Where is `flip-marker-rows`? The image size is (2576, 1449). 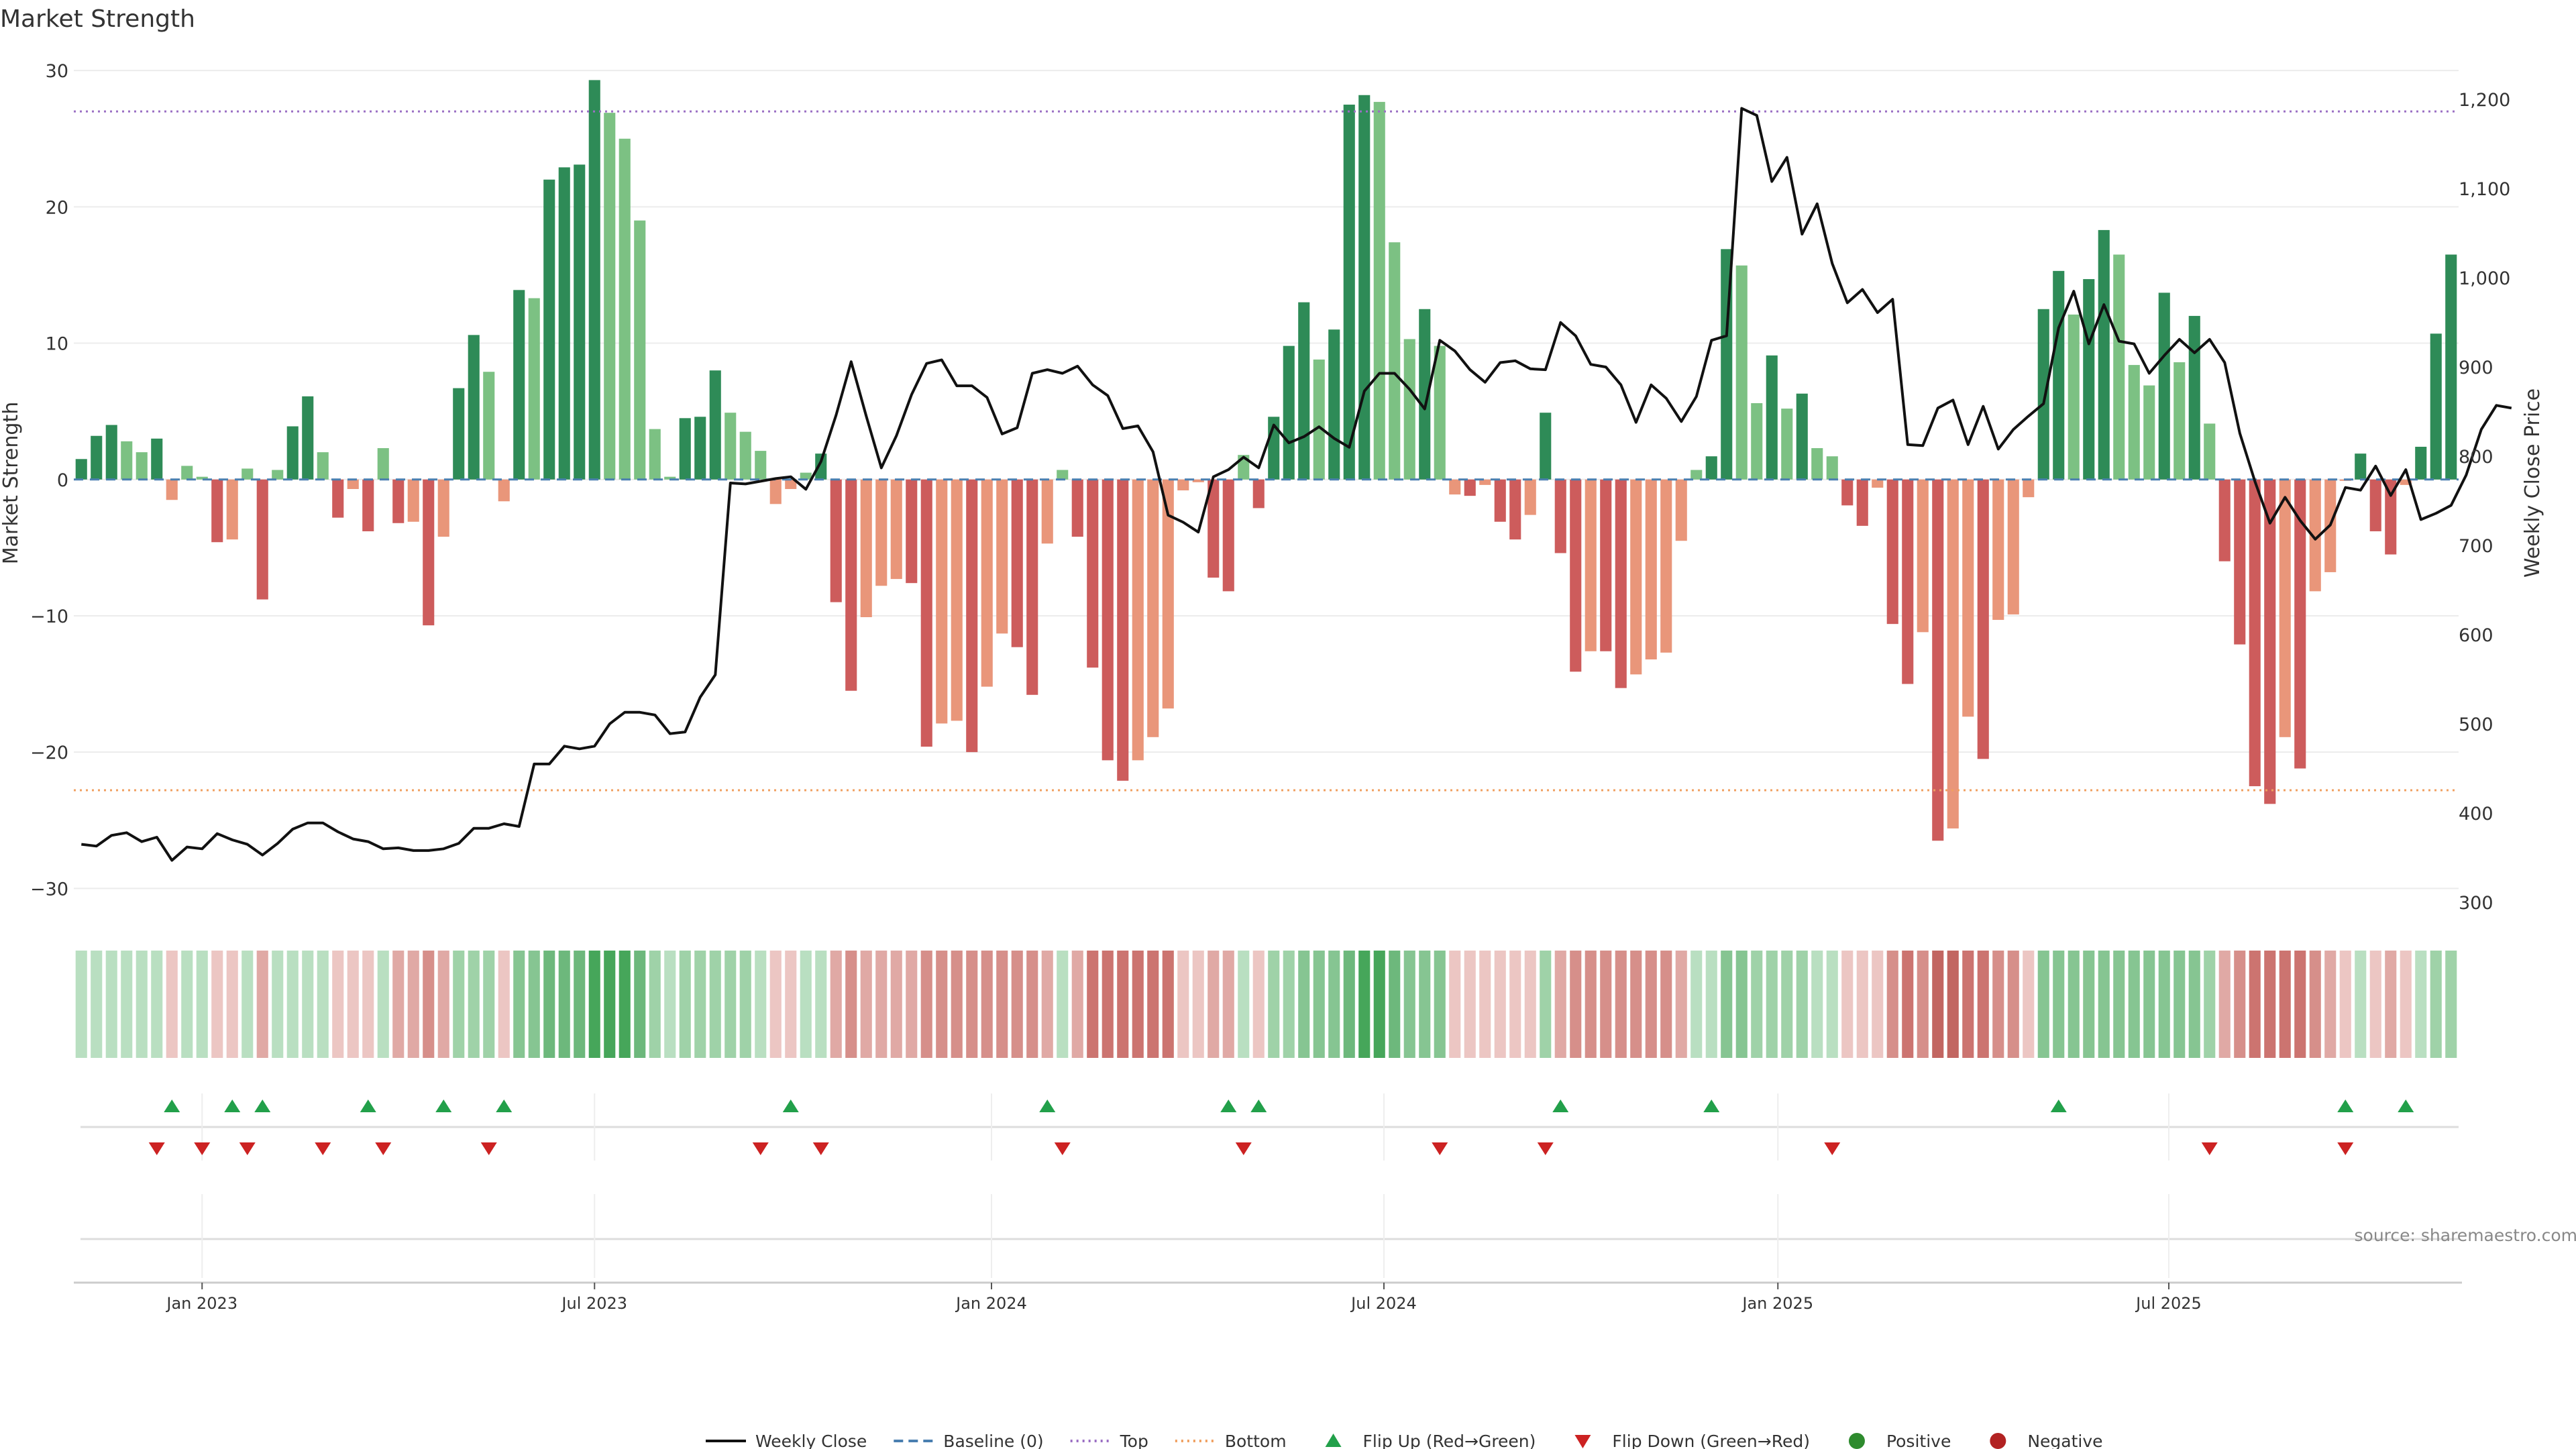
flip-marker-rows is located at coordinates (1268, 1188).